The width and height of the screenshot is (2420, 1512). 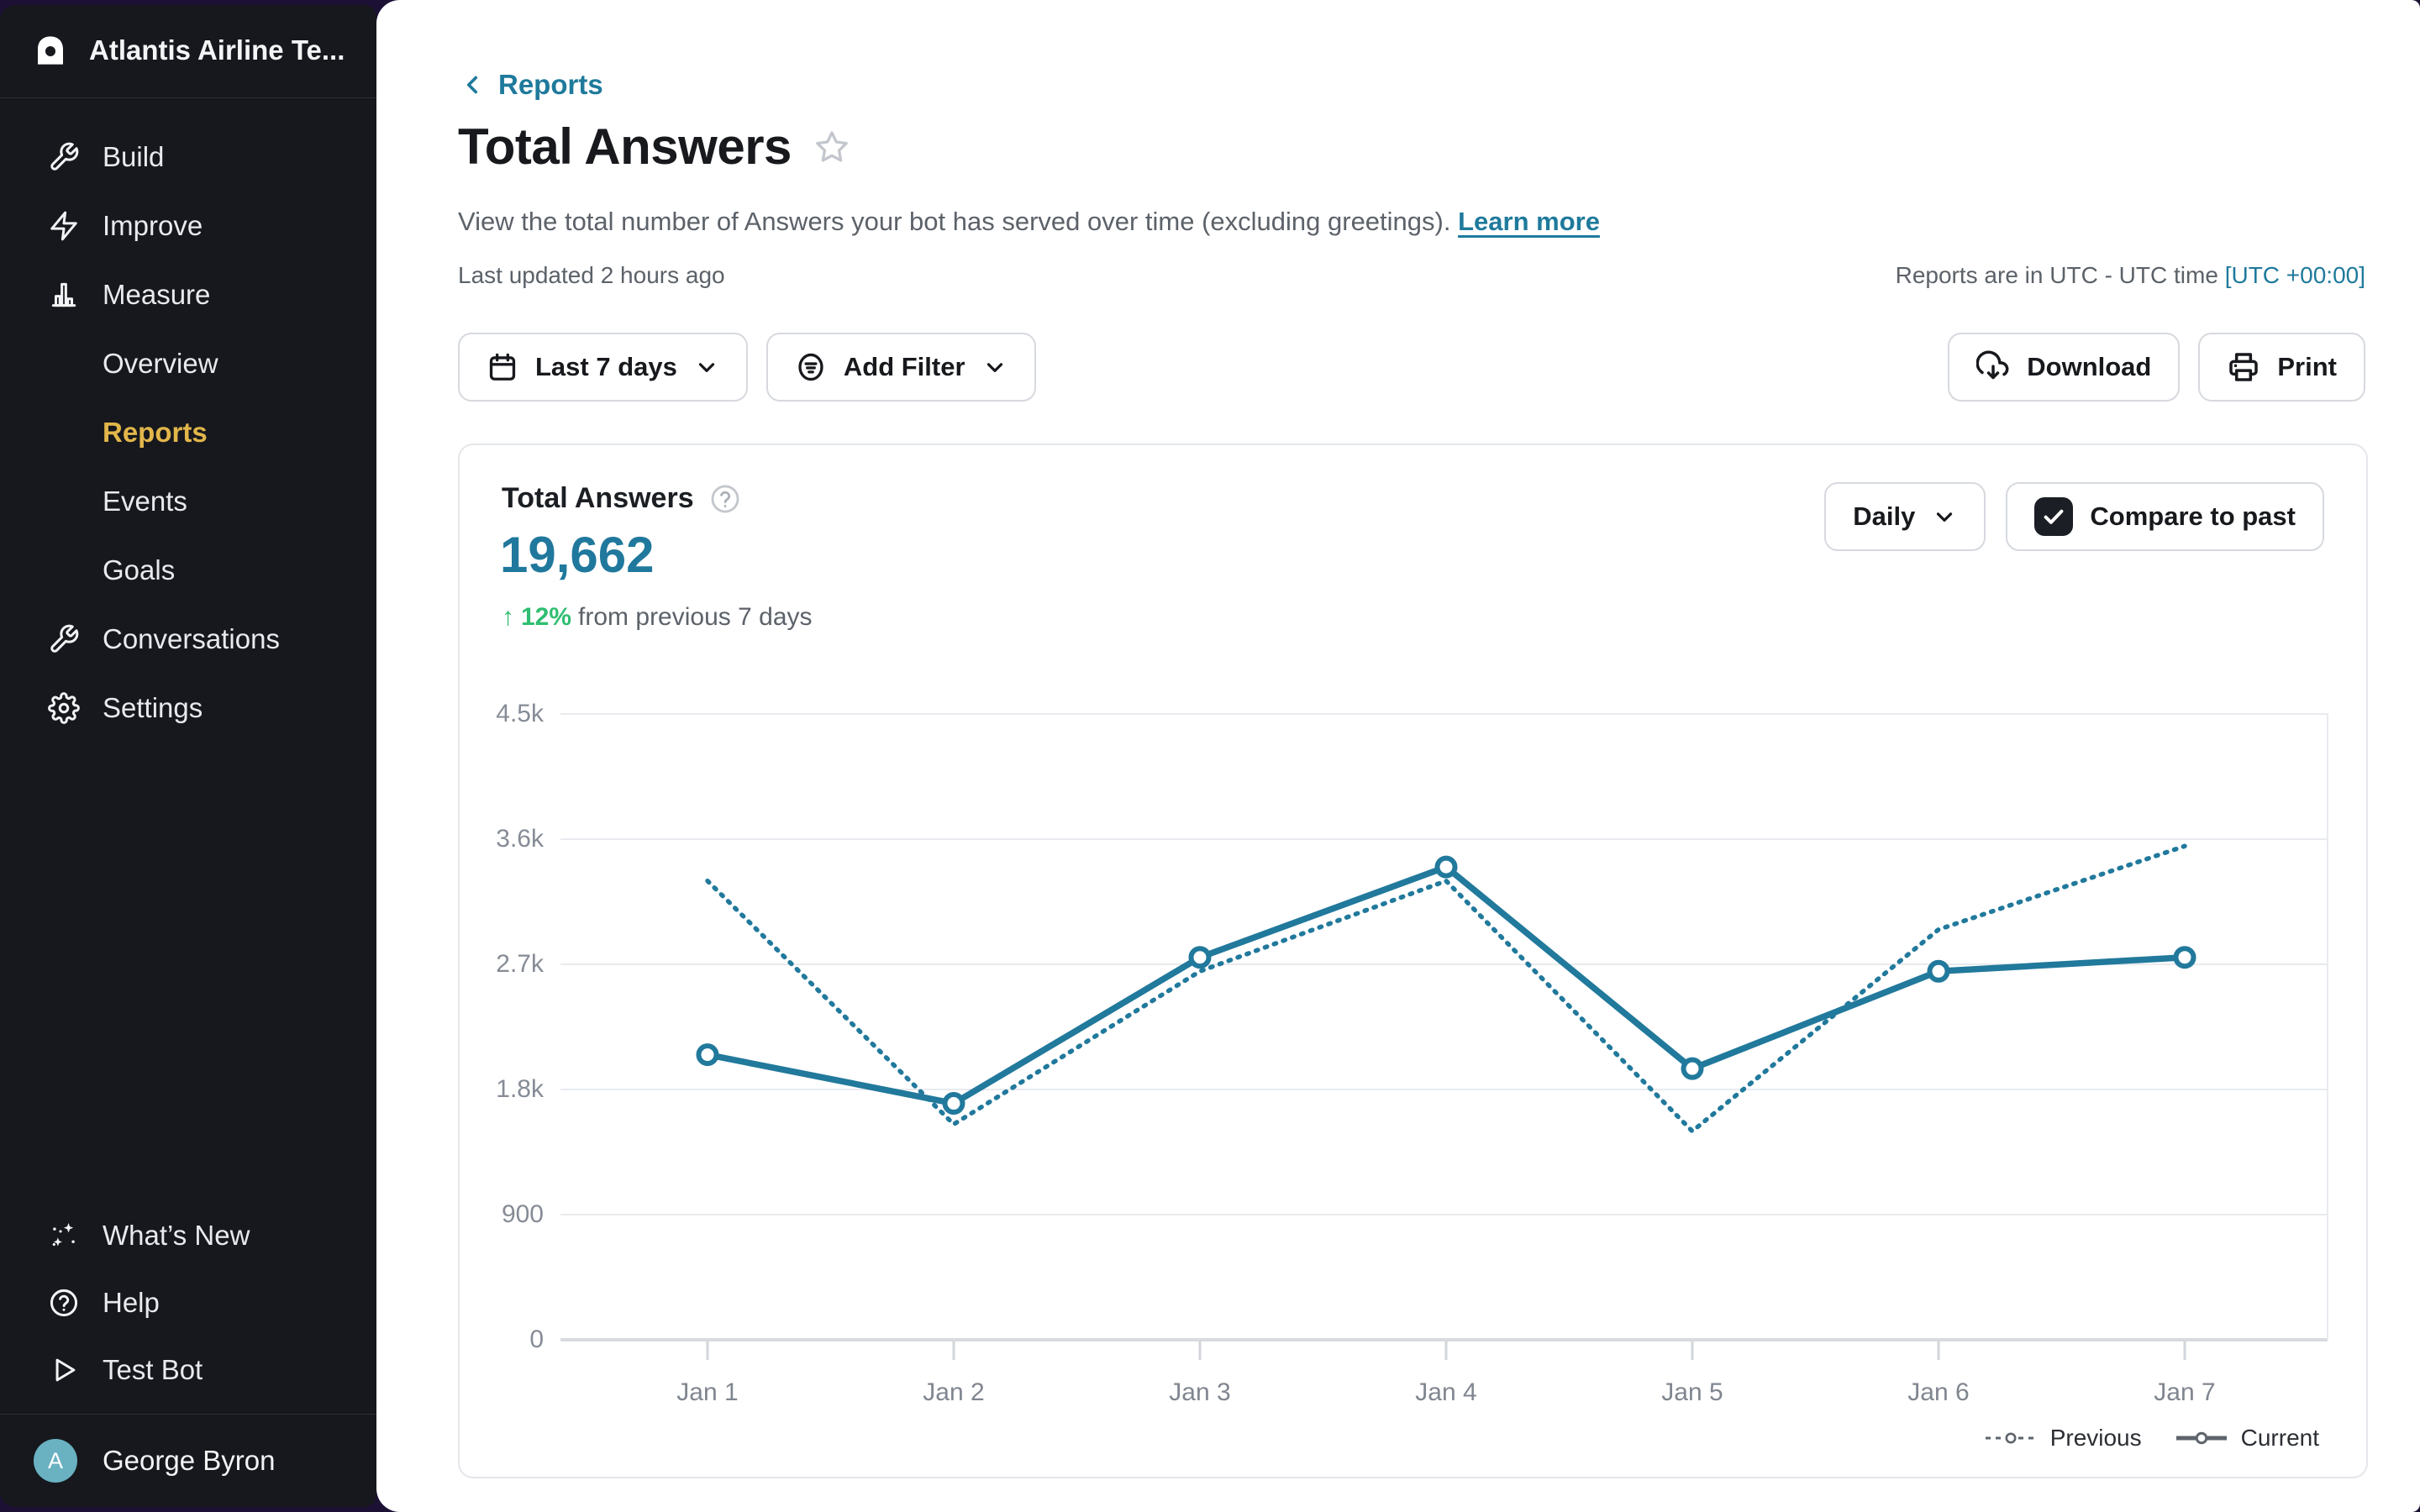 I want to click on metric-delta: ↑ 12% from previous 7 days, so click(x=658, y=617).